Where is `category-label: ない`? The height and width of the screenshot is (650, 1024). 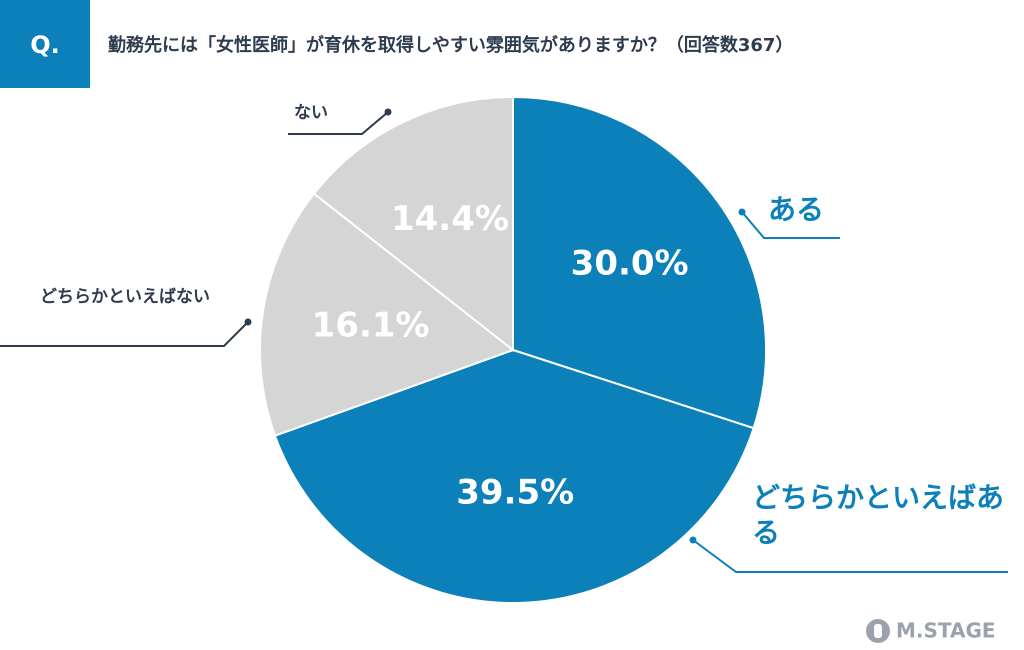
category-label: ない is located at coordinates (311, 113).